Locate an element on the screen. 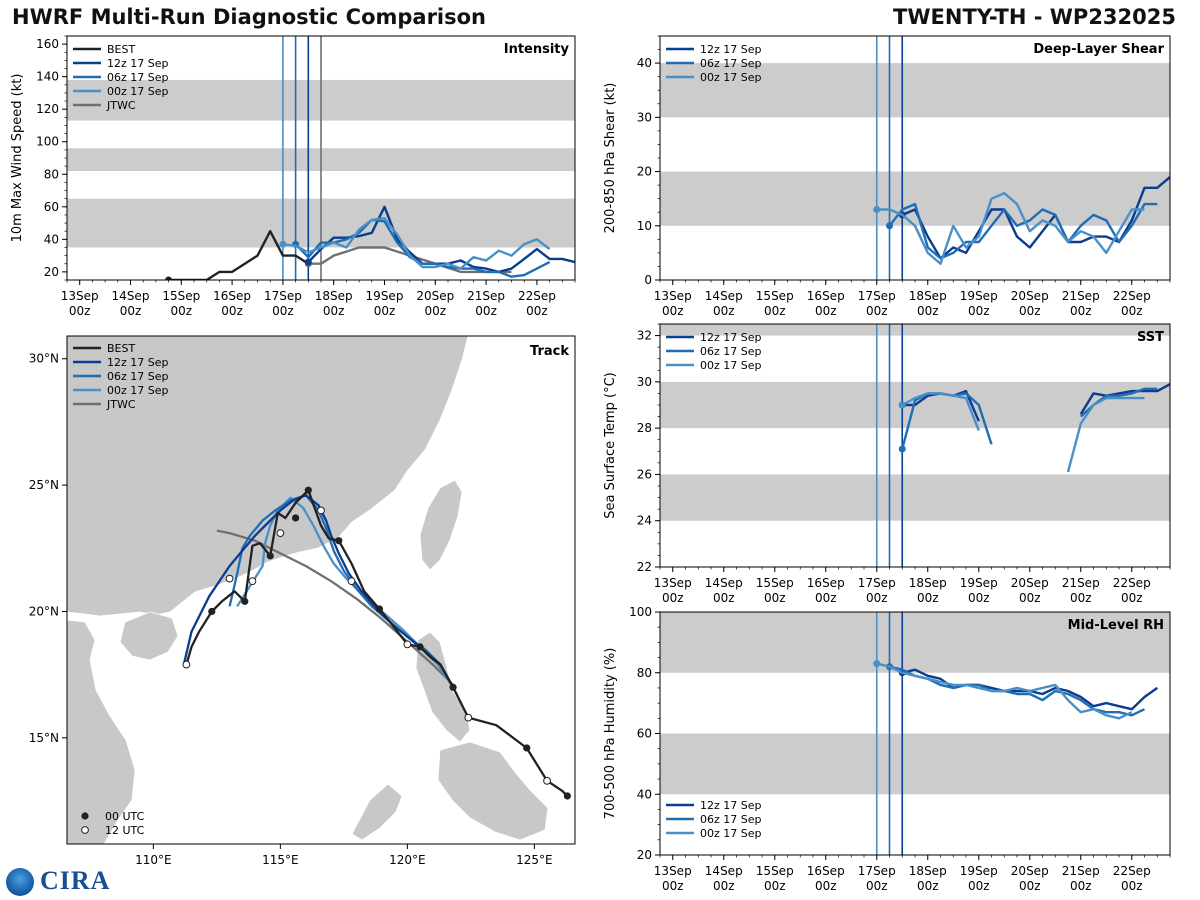 The width and height of the screenshot is (1200, 900). shear-series-group is located at coordinates (1021, 220).